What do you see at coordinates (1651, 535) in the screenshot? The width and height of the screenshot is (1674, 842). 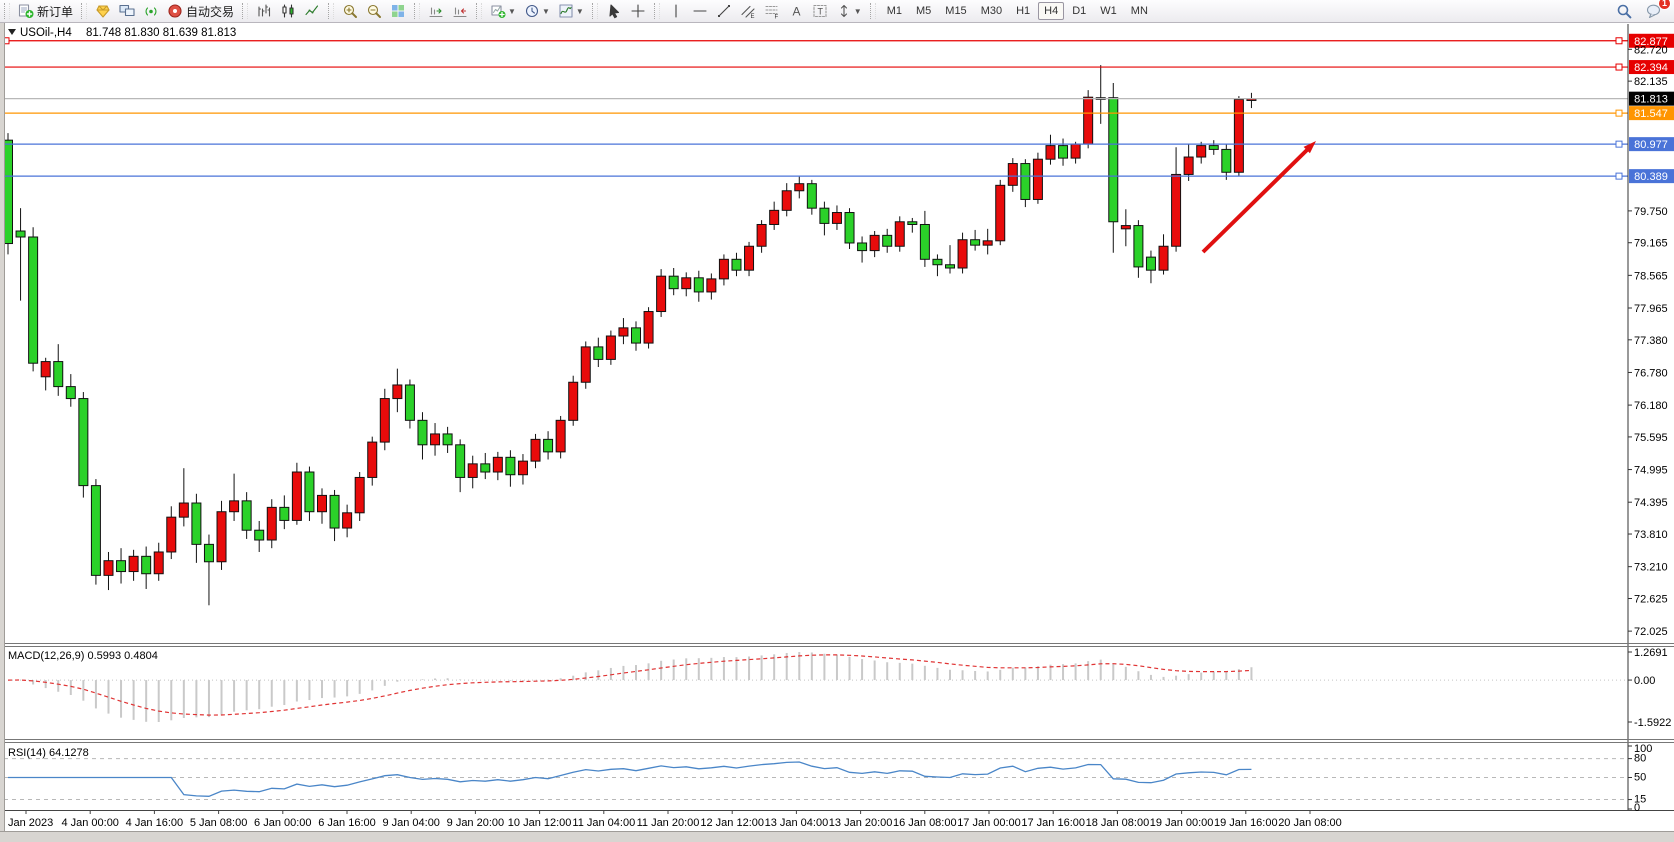 I see `price-tick-label: 73.810` at bounding box center [1651, 535].